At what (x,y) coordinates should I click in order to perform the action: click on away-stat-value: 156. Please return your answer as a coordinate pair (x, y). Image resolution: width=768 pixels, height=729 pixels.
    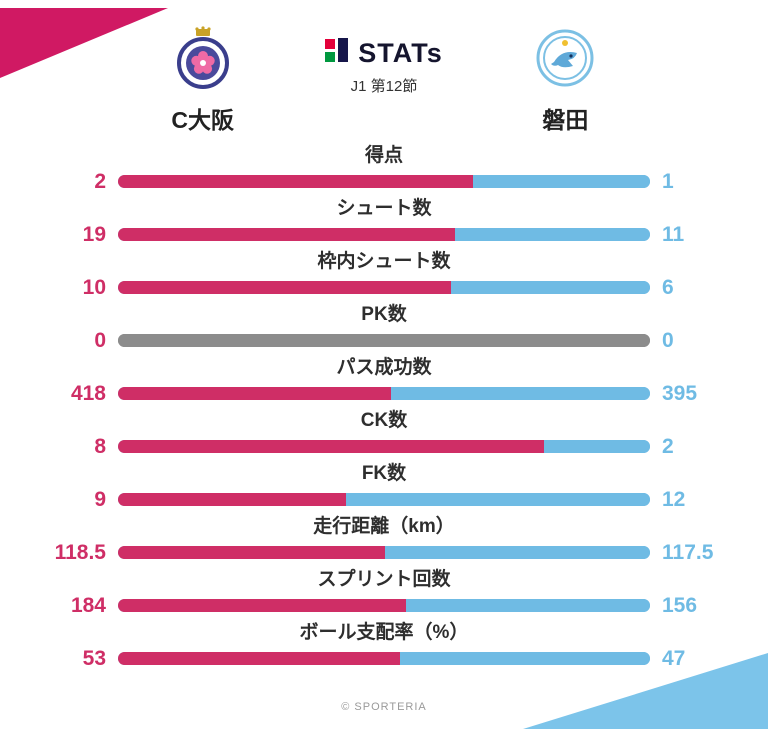
    Looking at the image, I should click on (680, 605).